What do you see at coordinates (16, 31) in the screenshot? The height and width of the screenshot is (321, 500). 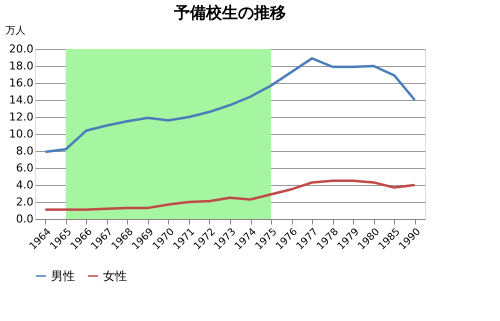 I see `y-axis-title: 万人` at bounding box center [16, 31].